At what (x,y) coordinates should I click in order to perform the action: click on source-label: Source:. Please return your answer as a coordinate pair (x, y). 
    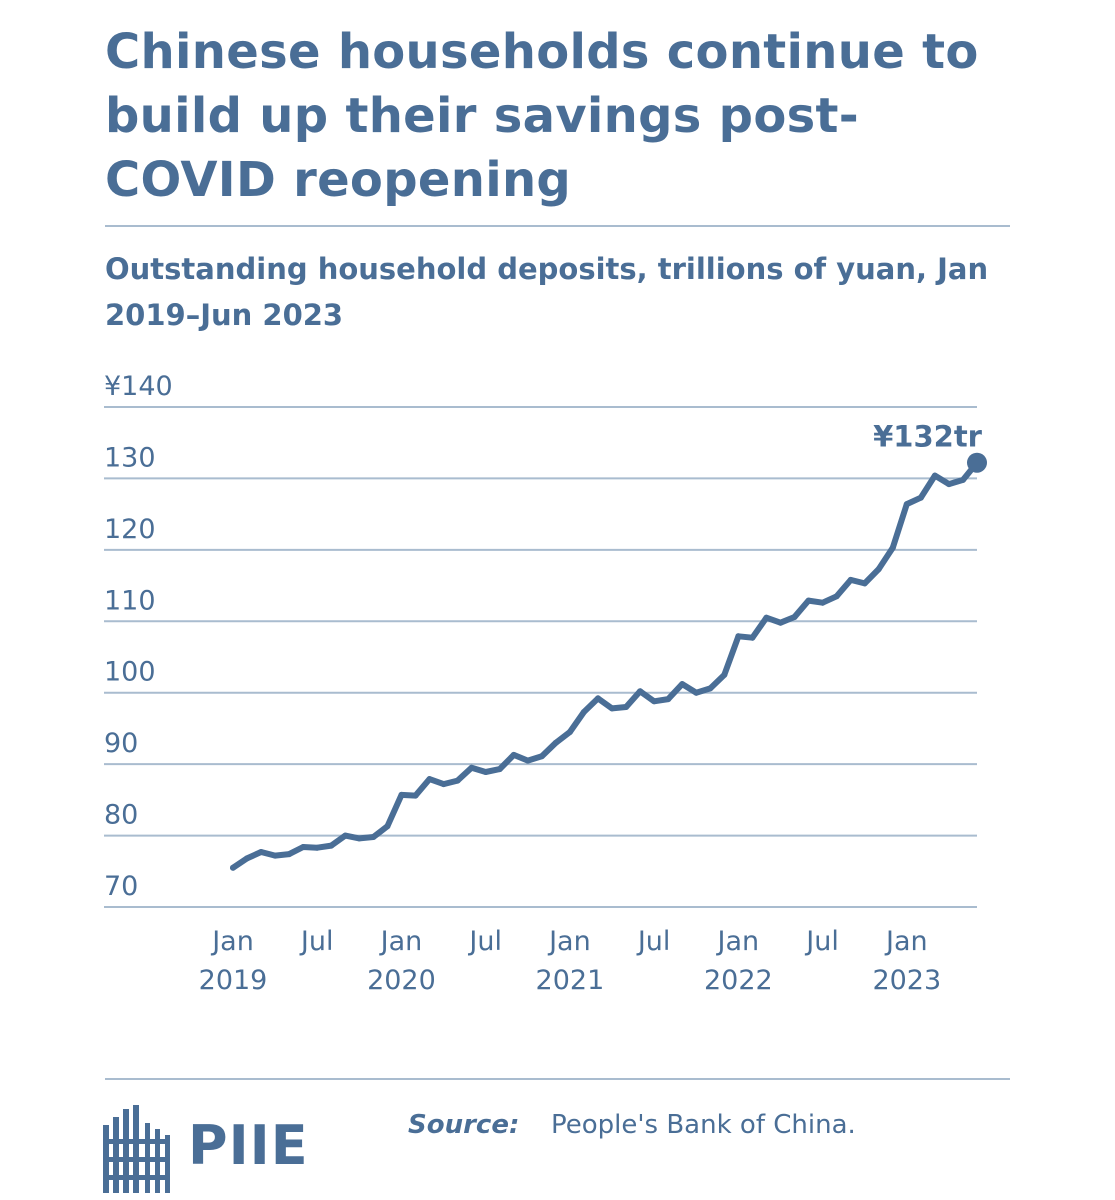
    Looking at the image, I should click on (464, 1125).